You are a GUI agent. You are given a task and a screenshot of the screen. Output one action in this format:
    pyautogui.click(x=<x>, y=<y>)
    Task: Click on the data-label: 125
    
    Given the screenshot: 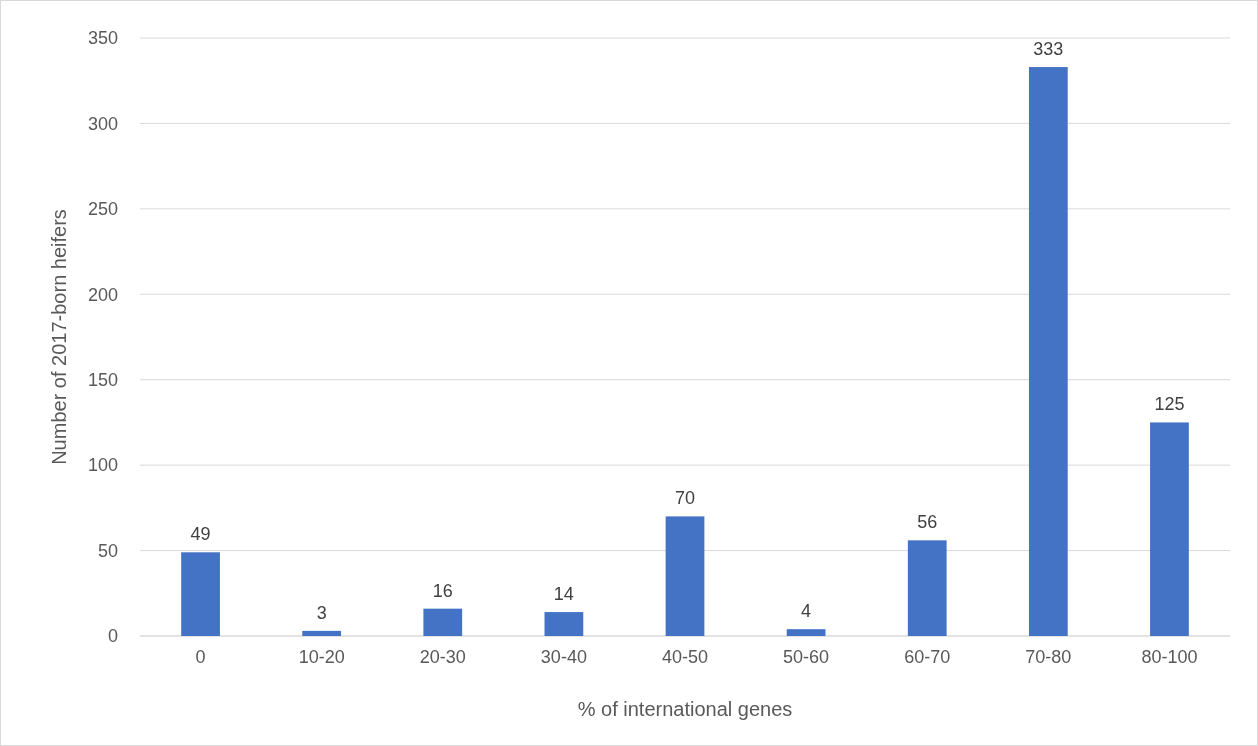 What is the action you would take?
    pyautogui.click(x=1169, y=404)
    